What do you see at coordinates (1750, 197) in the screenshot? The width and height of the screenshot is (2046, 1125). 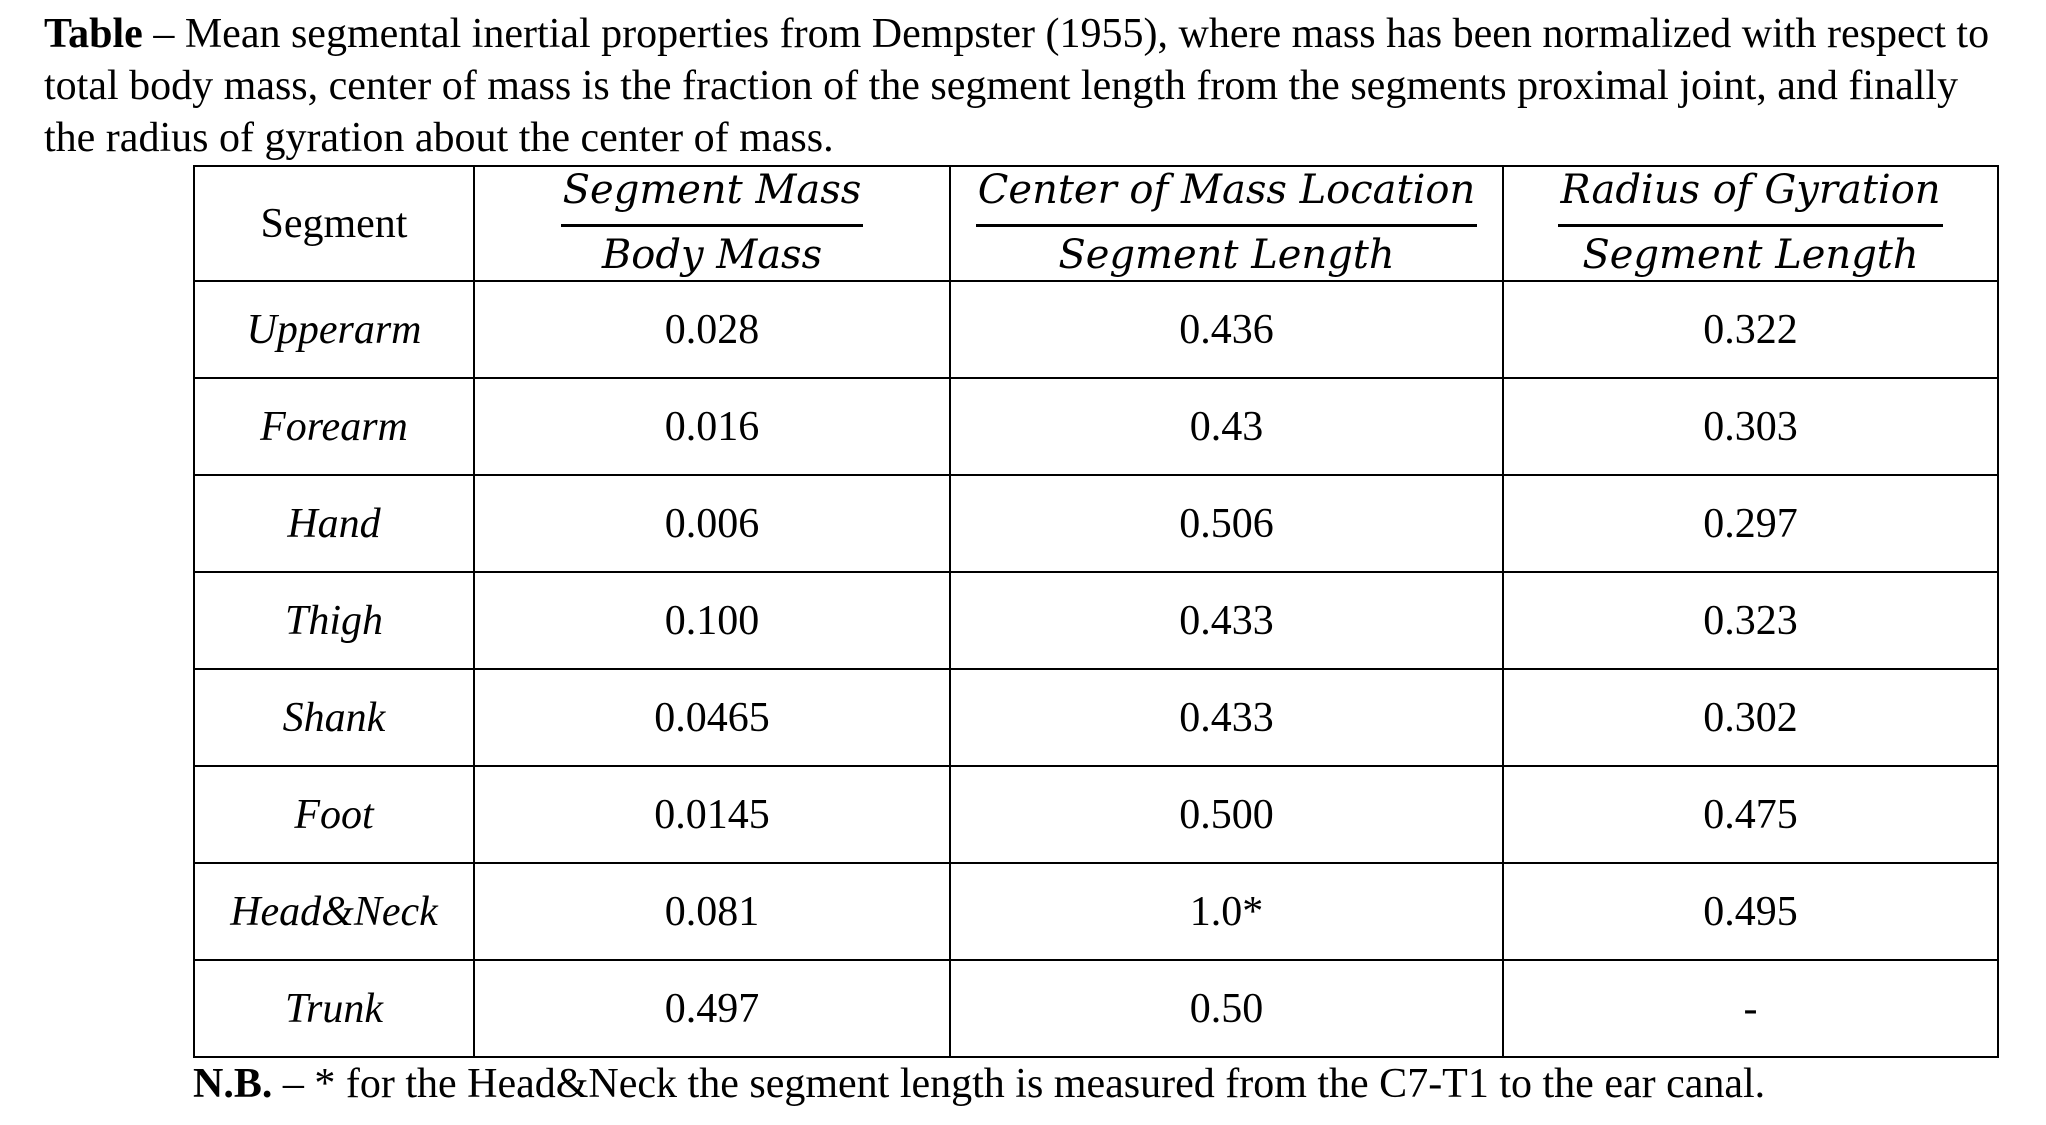 I see `gyration-numerator: Radius of Gyration` at bounding box center [1750, 197].